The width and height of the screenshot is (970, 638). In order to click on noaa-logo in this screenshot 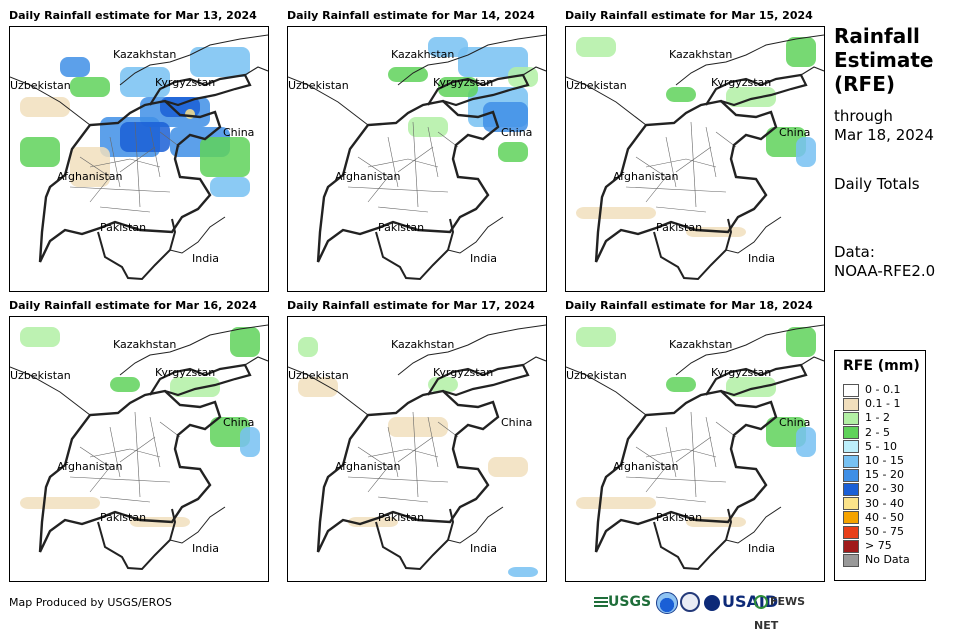, I will do `click(667, 603)`.